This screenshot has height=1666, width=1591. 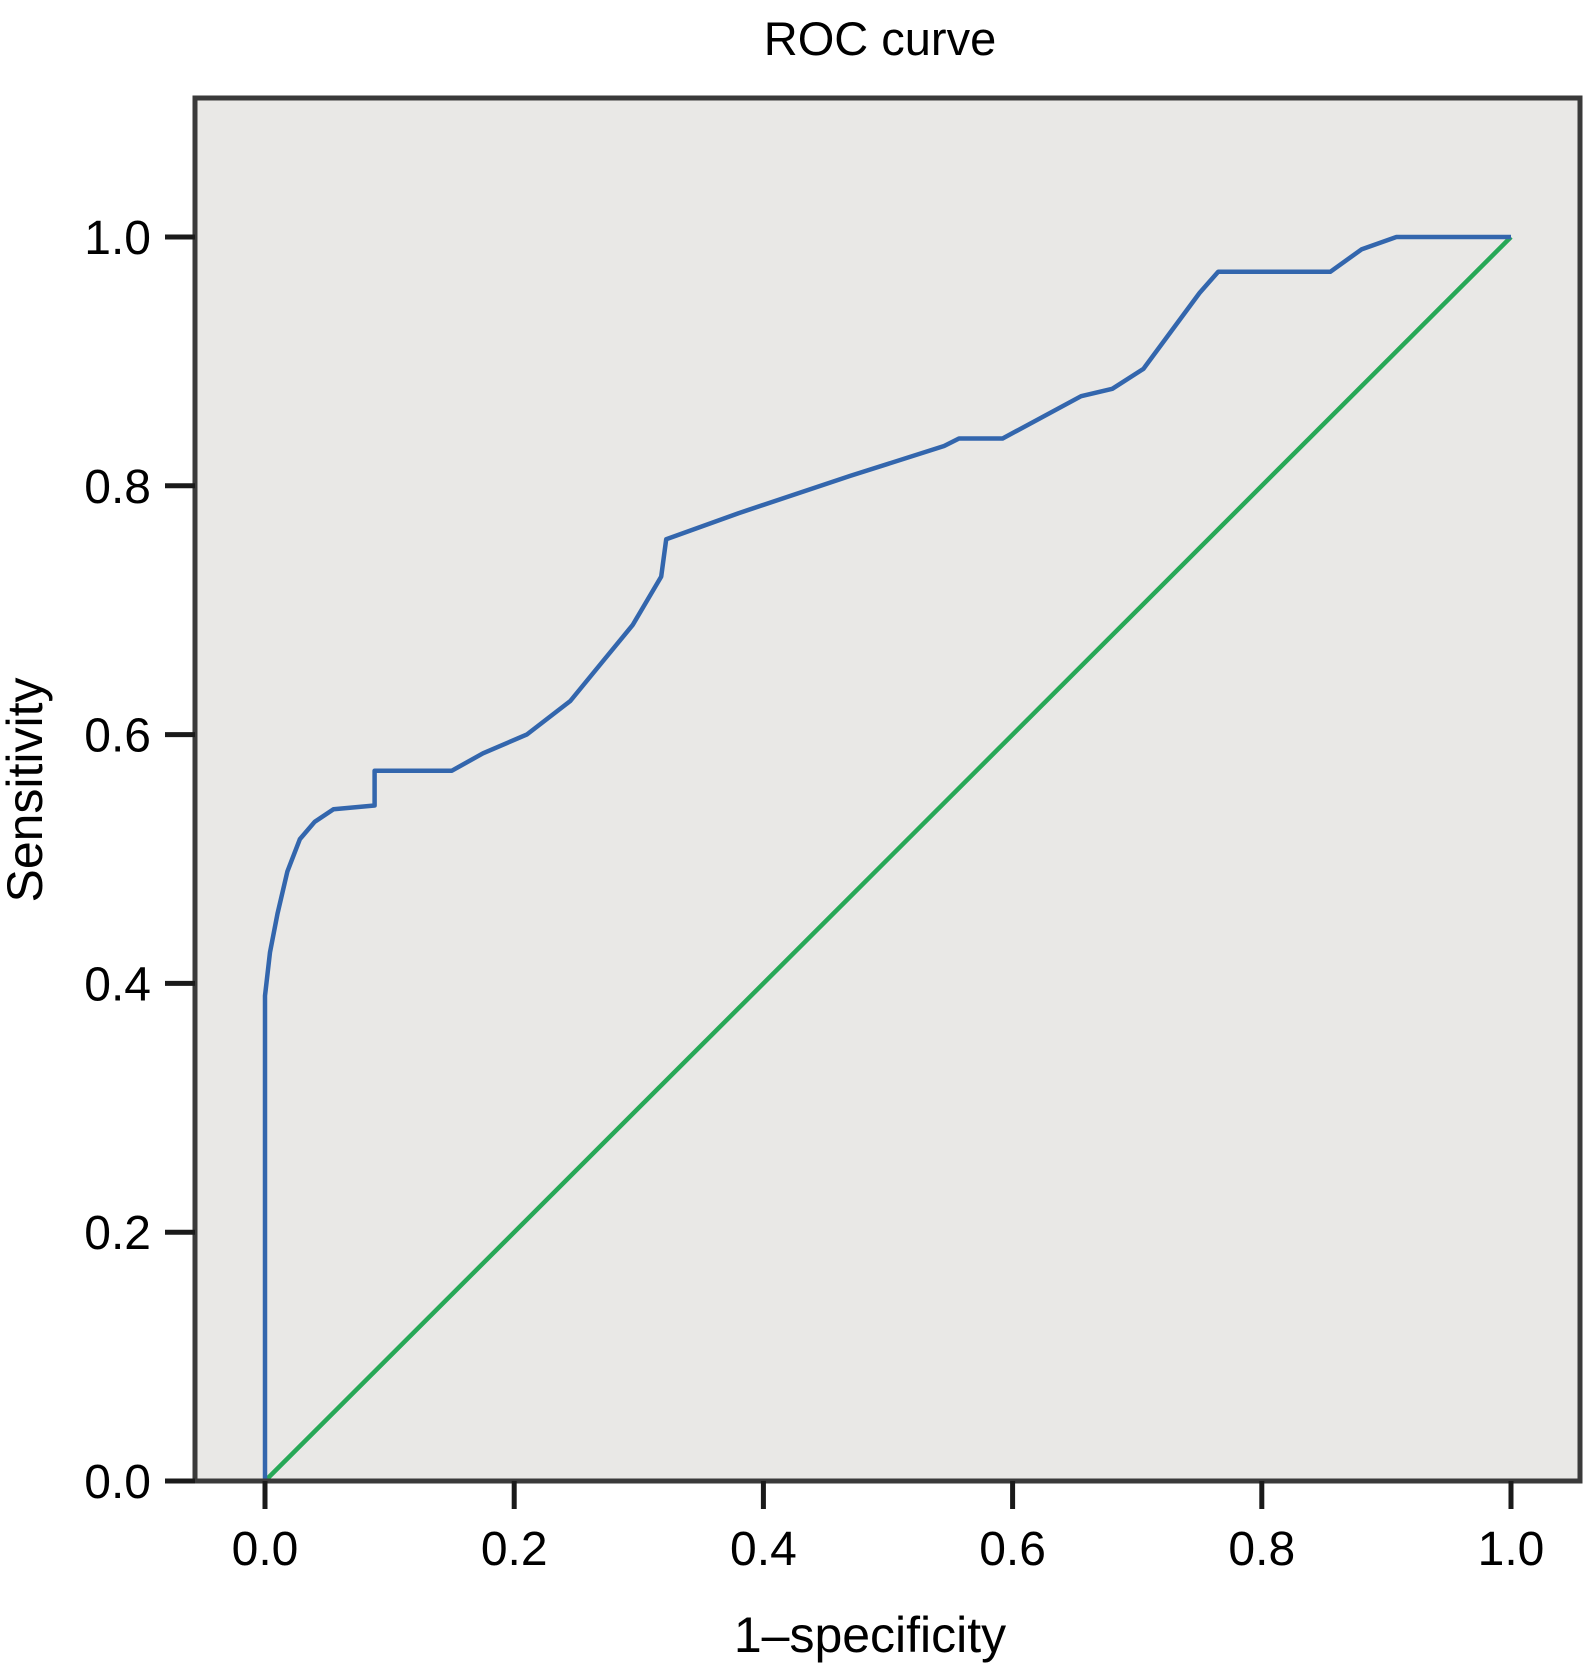 What do you see at coordinates (265, 1549) in the screenshot?
I see `x-tick-label: 0.0` at bounding box center [265, 1549].